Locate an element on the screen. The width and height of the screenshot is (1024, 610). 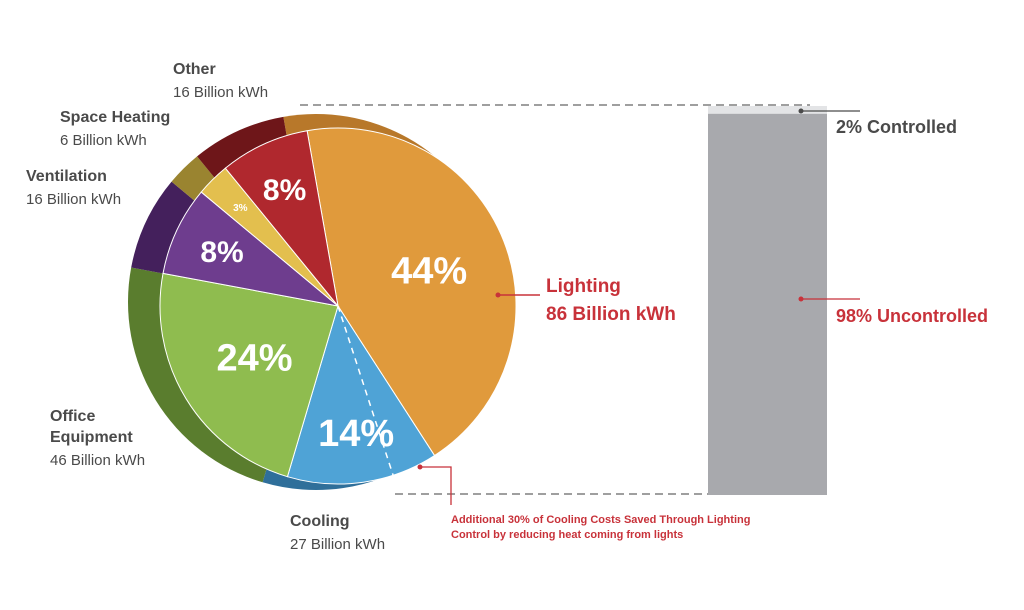
label-office-equipment-value: 46 Billion kWh is located at coordinates (97, 460).